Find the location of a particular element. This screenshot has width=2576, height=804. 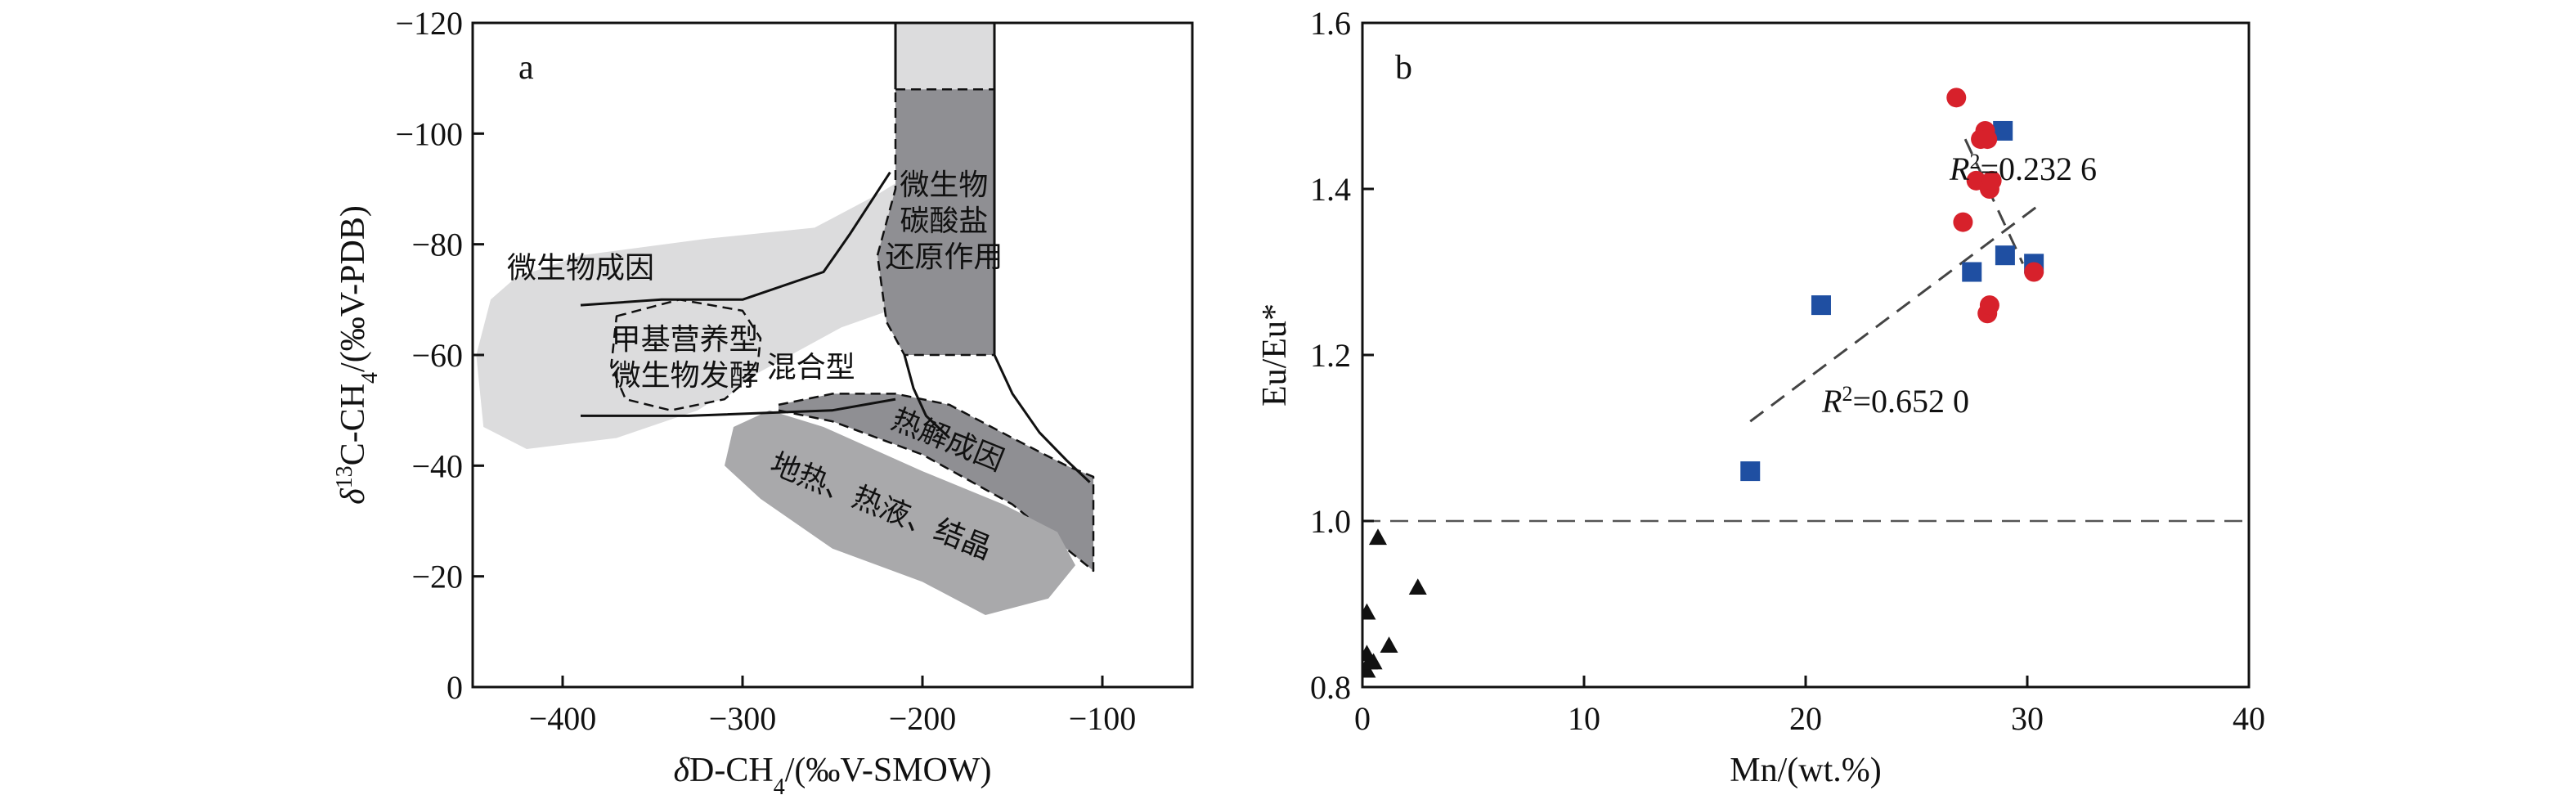

region-label: 混合型 is located at coordinates (811, 367).